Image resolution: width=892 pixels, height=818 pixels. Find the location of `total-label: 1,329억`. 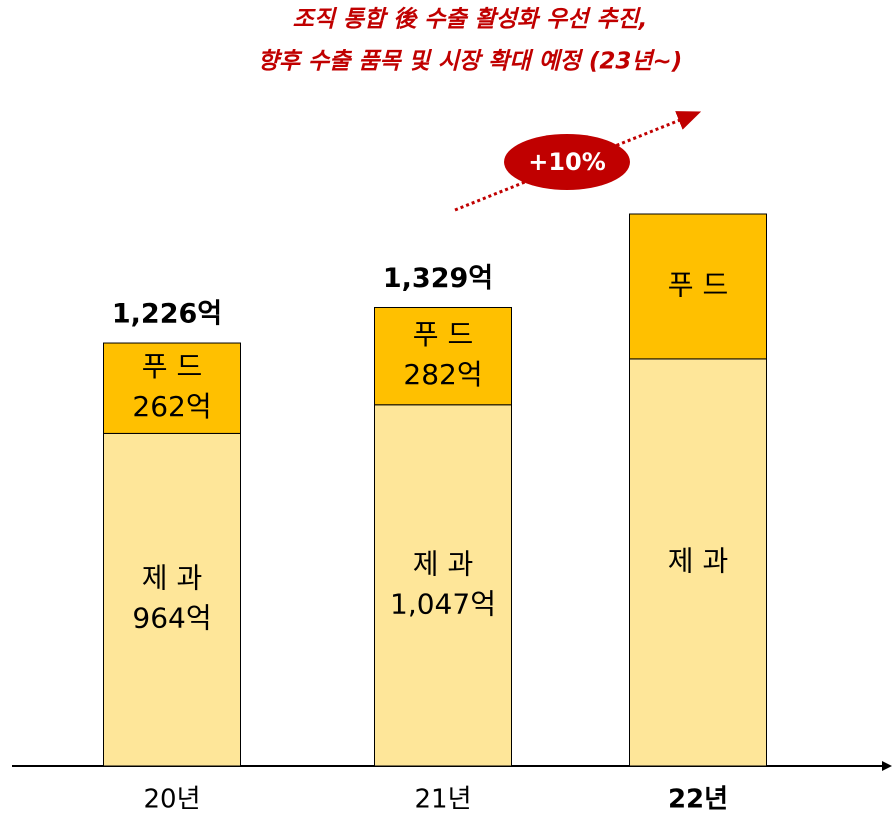

total-label: 1,329억 is located at coordinates (438, 278).